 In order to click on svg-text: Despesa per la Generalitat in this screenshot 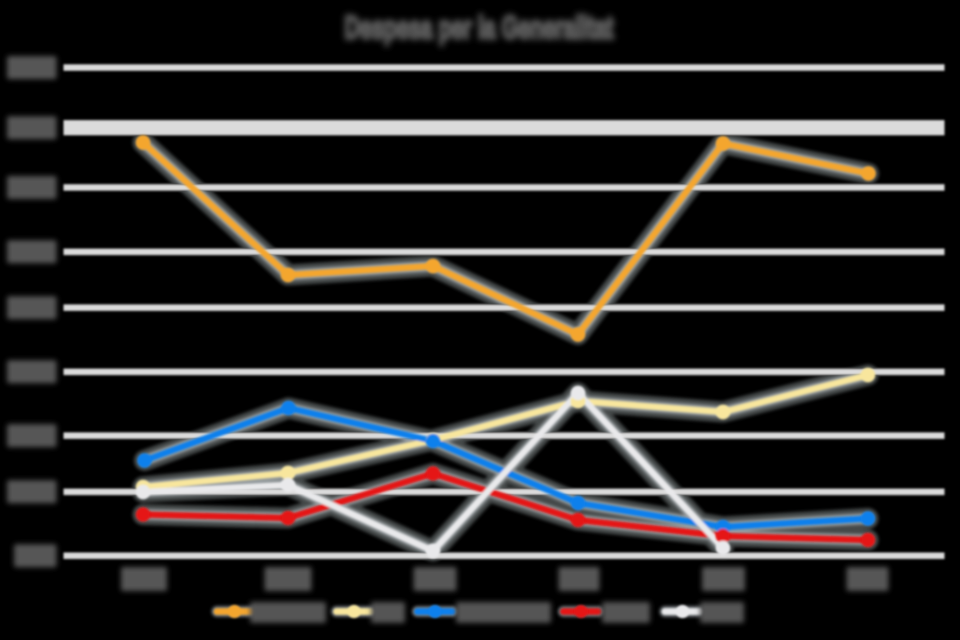, I will do `click(479, 28)`.